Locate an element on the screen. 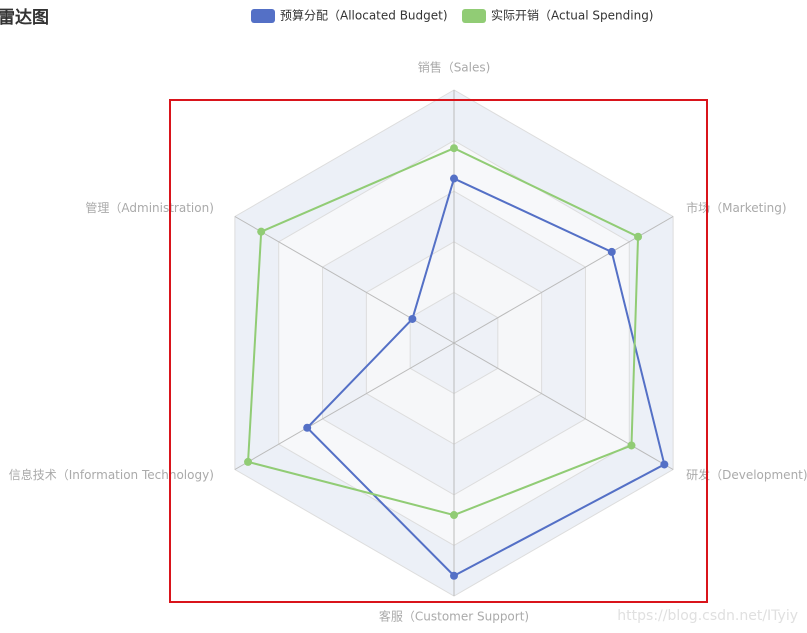 This screenshot has height=633, width=807. indicator-label: 销售（Sales) is located at coordinates (454, 67).